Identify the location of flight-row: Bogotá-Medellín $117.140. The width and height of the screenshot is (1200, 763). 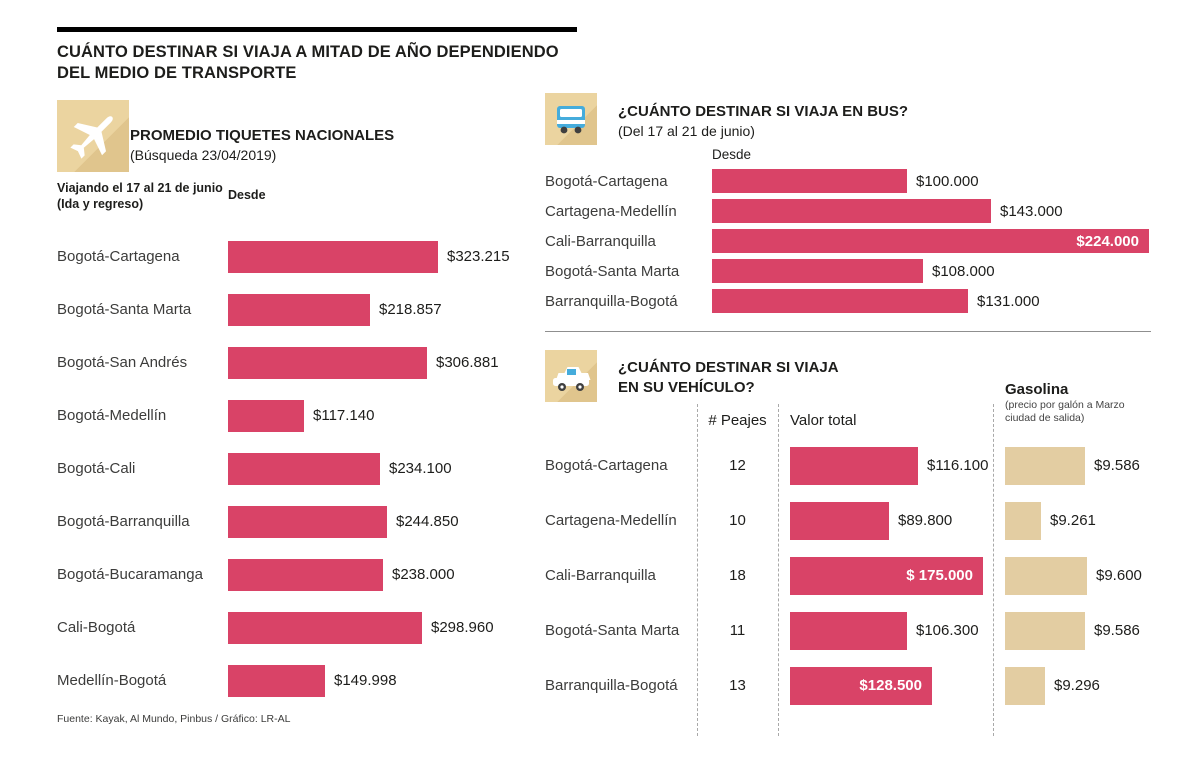
(297, 415).